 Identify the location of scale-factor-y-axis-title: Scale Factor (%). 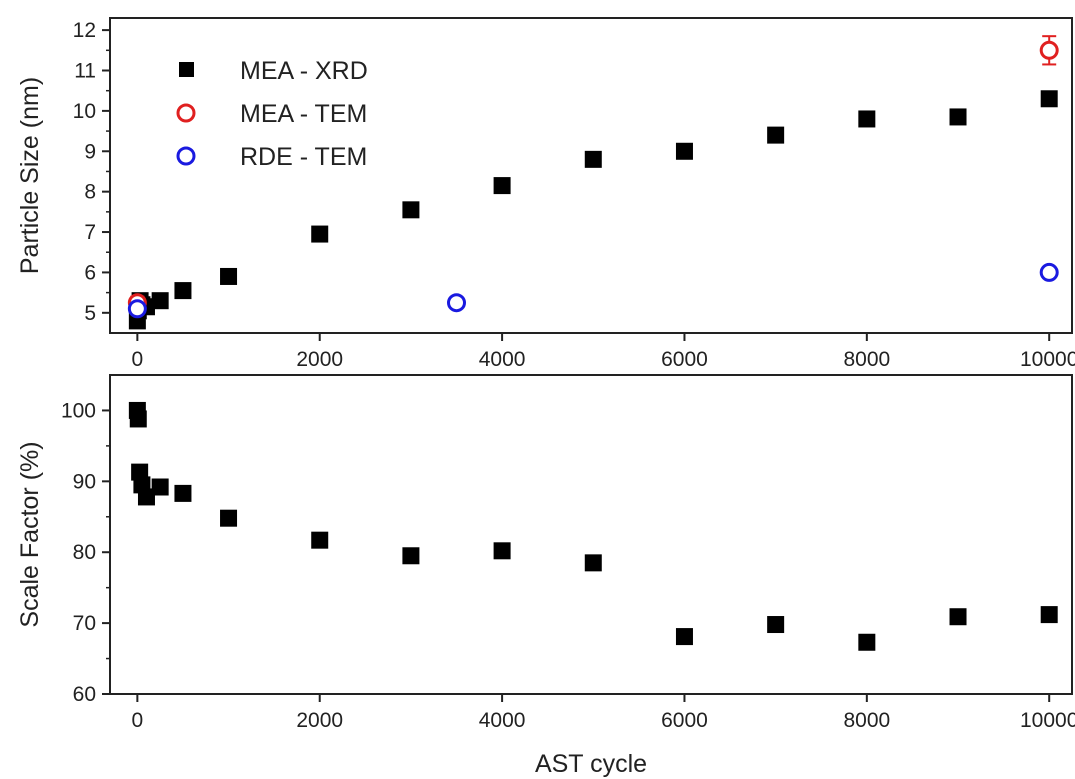
(30, 534).